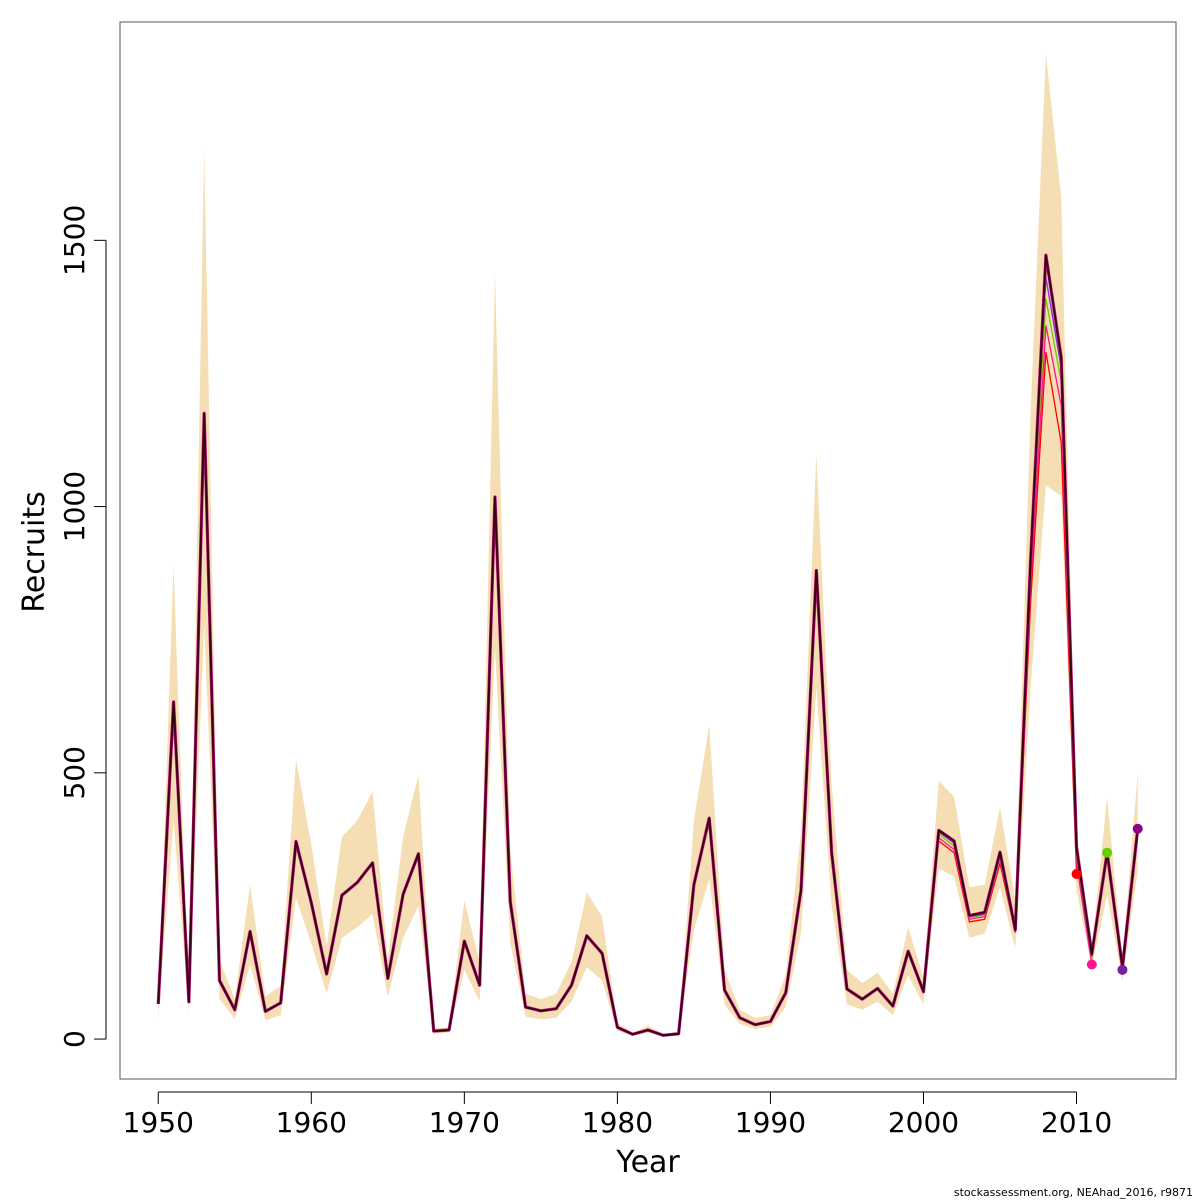 This screenshot has height=1200, width=1200. What do you see at coordinates (1137, 828) in the screenshot?
I see `retro-endpoint-2014` at bounding box center [1137, 828].